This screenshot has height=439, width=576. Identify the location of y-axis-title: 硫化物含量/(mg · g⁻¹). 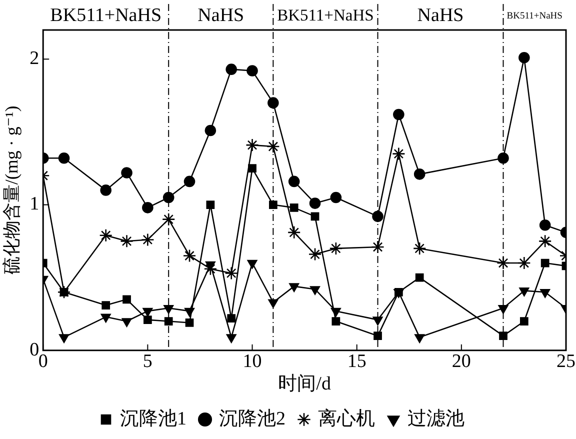
(12, 190).